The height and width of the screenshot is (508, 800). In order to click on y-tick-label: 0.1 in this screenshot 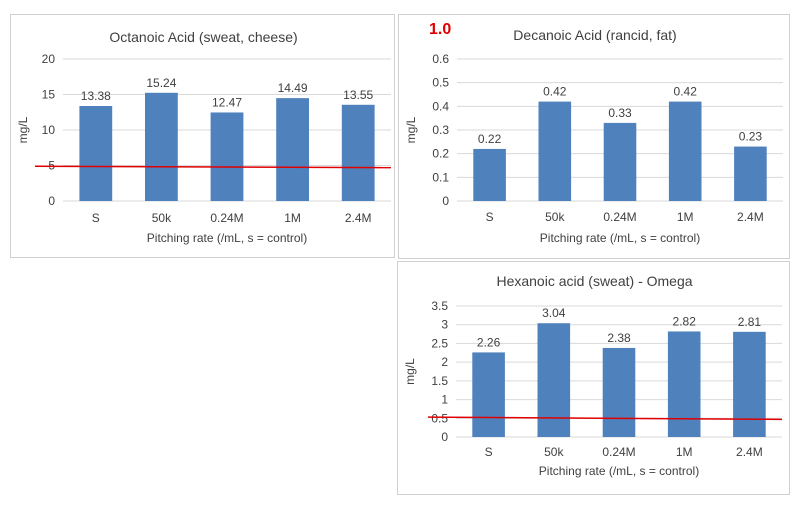, I will do `click(440, 177)`.